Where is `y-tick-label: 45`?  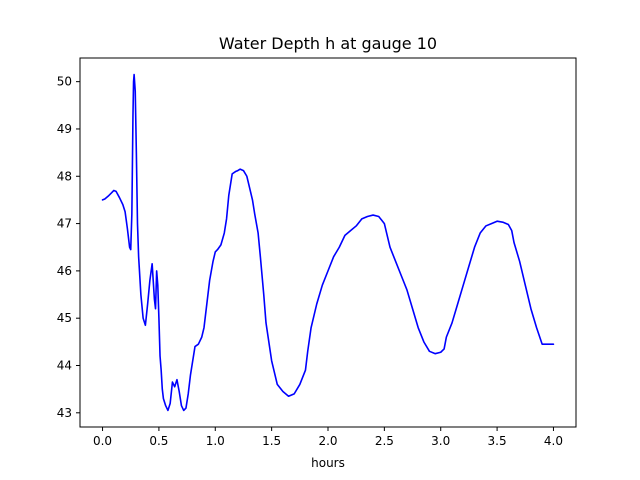 y-tick-label: 45 is located at coordinates (64, 318).